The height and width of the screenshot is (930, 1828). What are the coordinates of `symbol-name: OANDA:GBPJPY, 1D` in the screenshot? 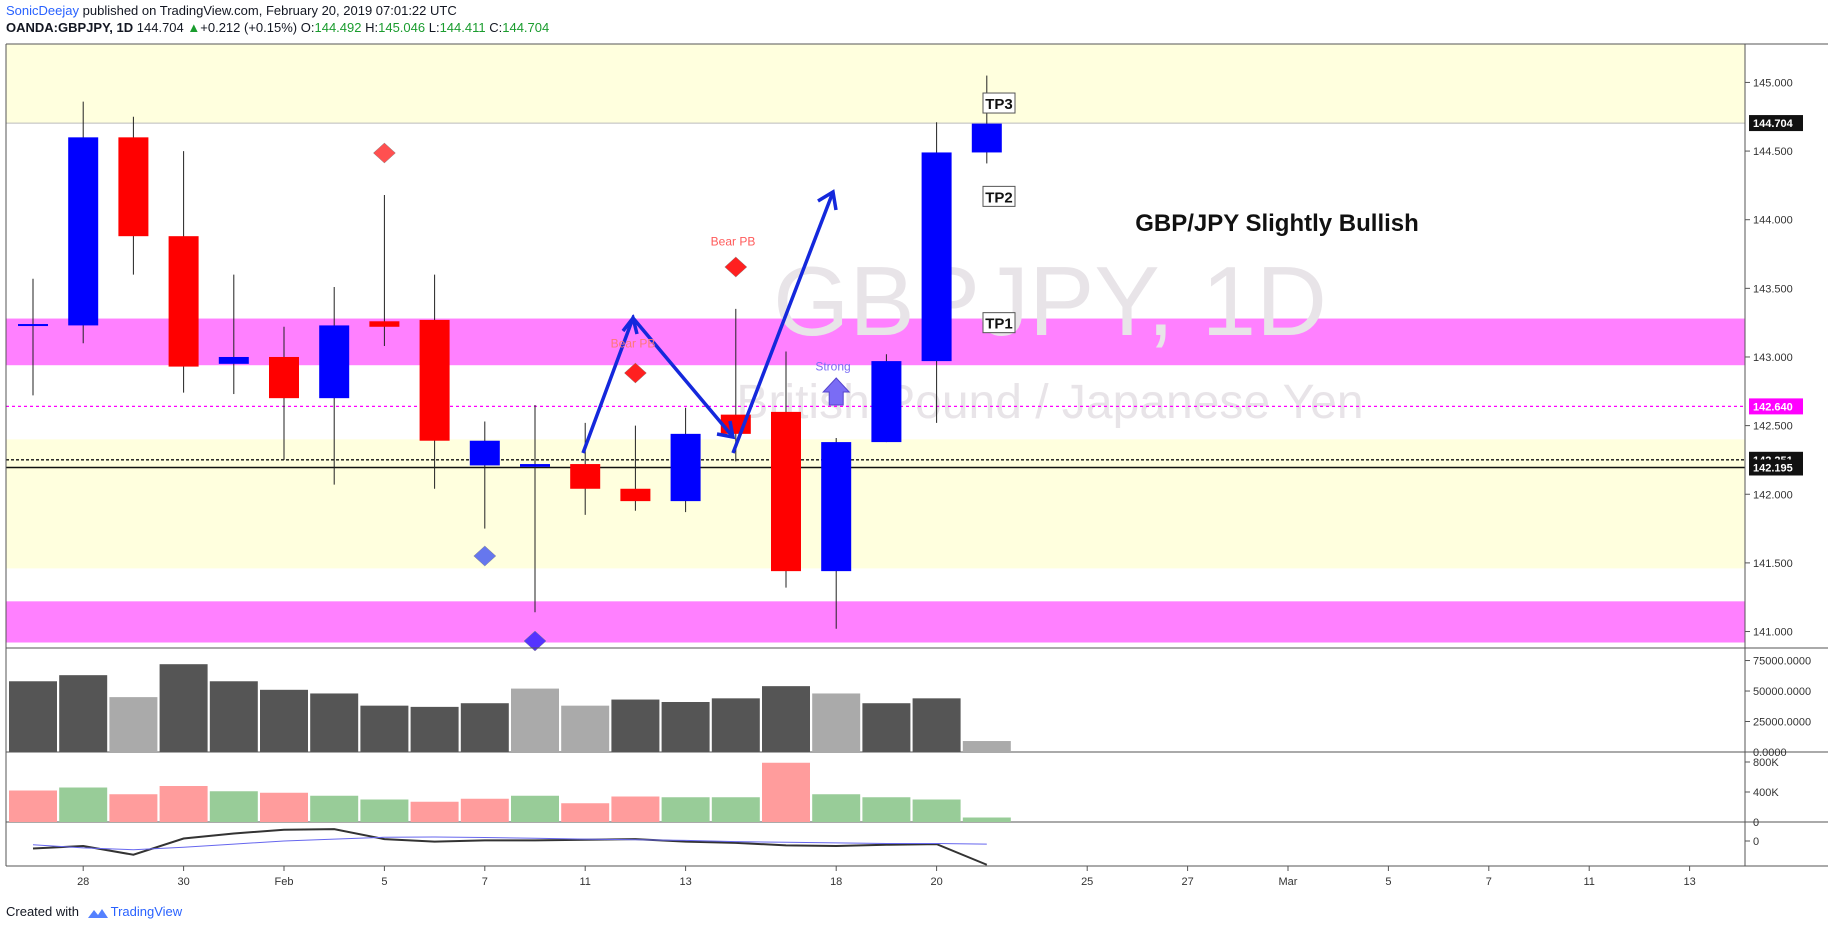 It's located at (70, 27).